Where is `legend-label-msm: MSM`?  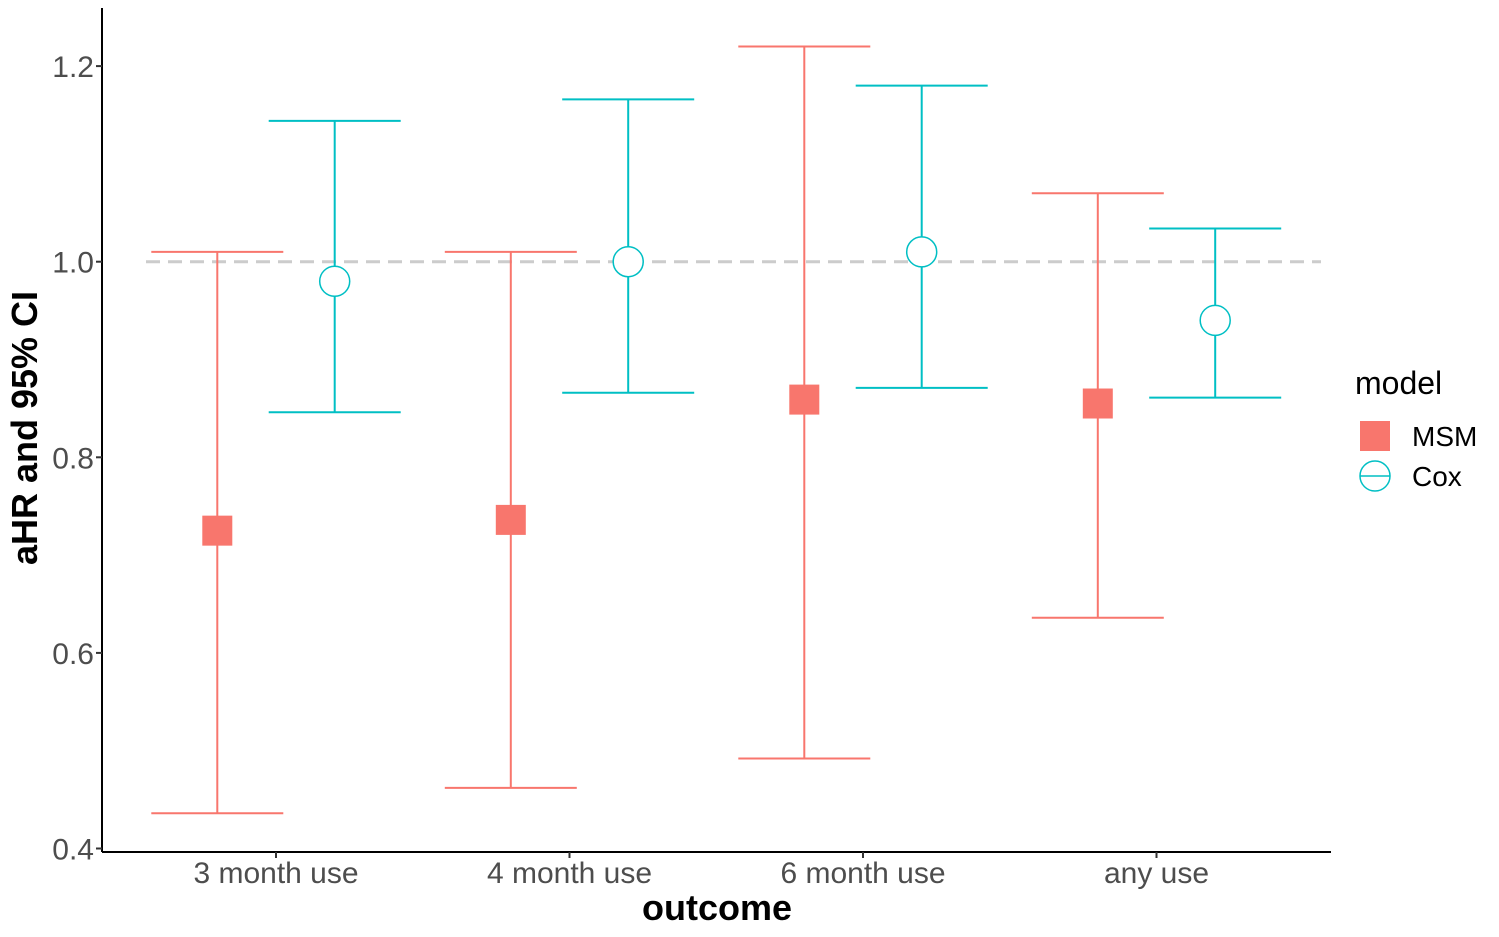
legend-label-msm: MSM is located at coordinates (1444, 436).